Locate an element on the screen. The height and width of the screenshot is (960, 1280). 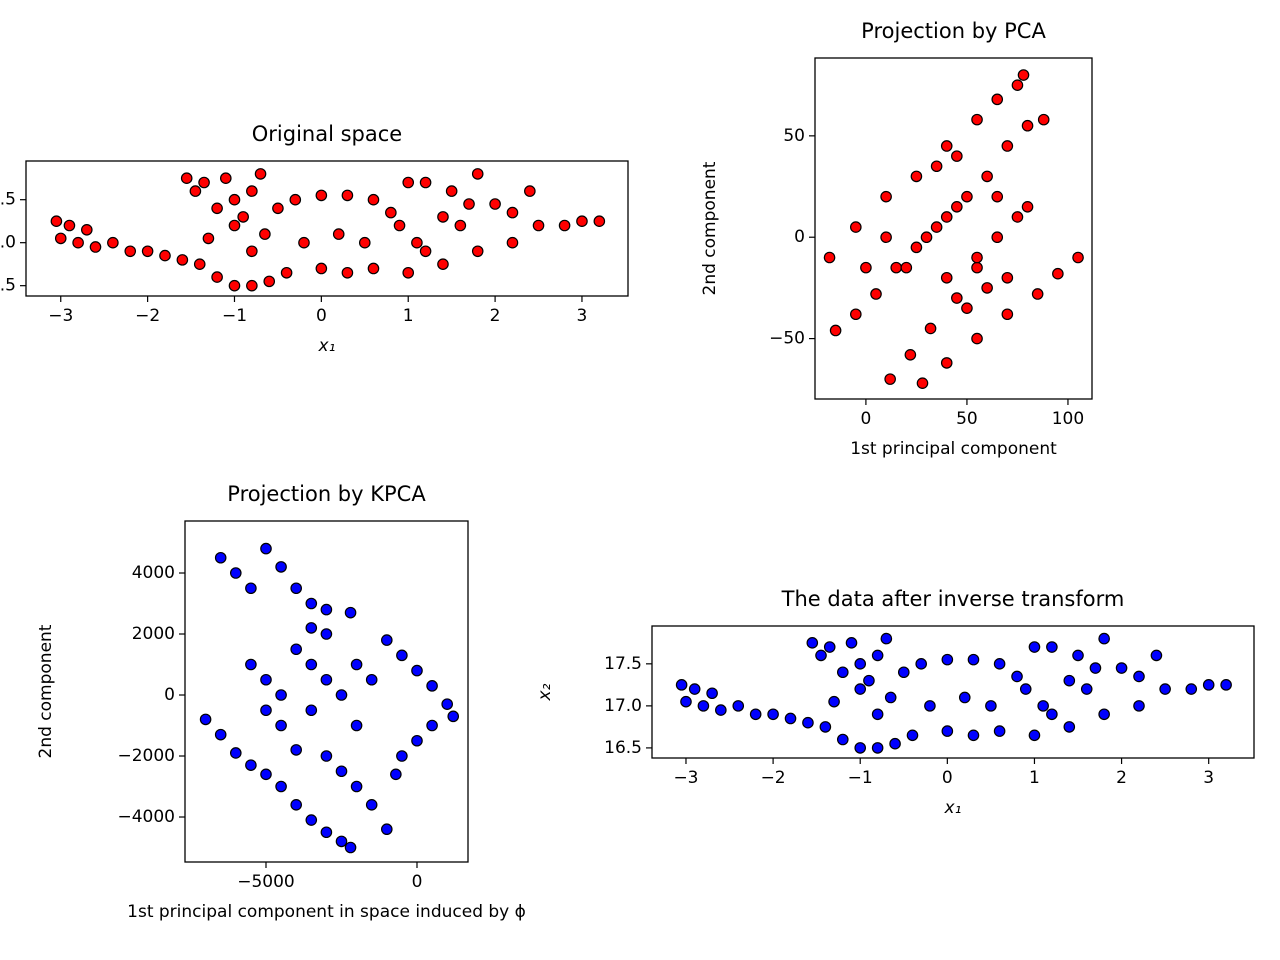
y-tick-label: 17.0 is located at coordinates (623, 706).